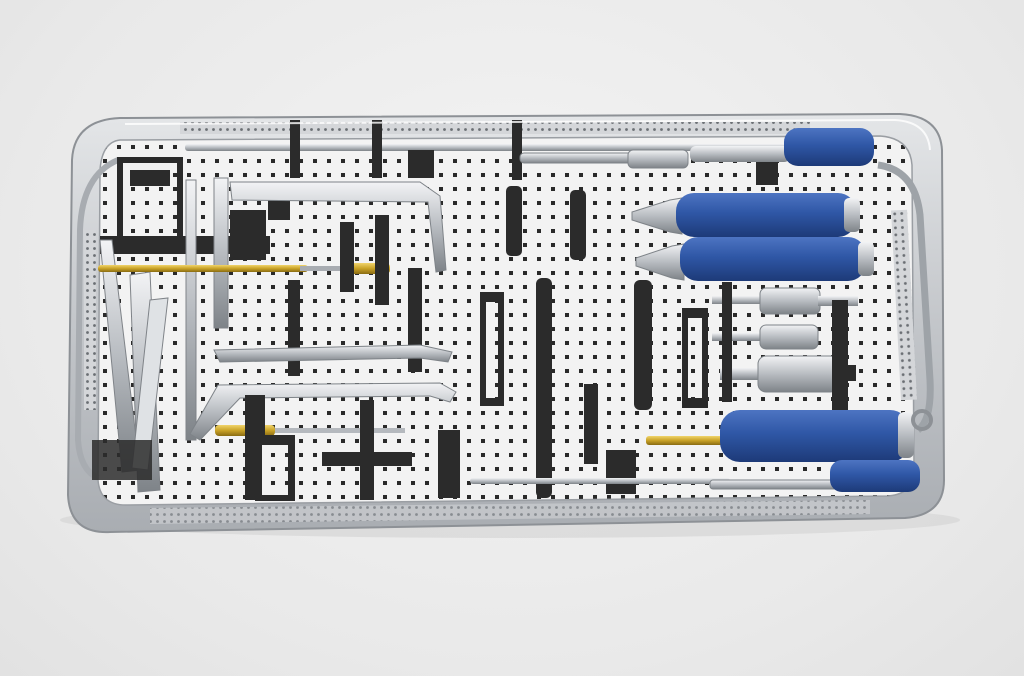 The height and width of the screenshot is (676, 1024). What do you see at coordinates (780, 436) in the screenshot?
I see `blue-handle-bottom-large` at bounding box center [780, 436].